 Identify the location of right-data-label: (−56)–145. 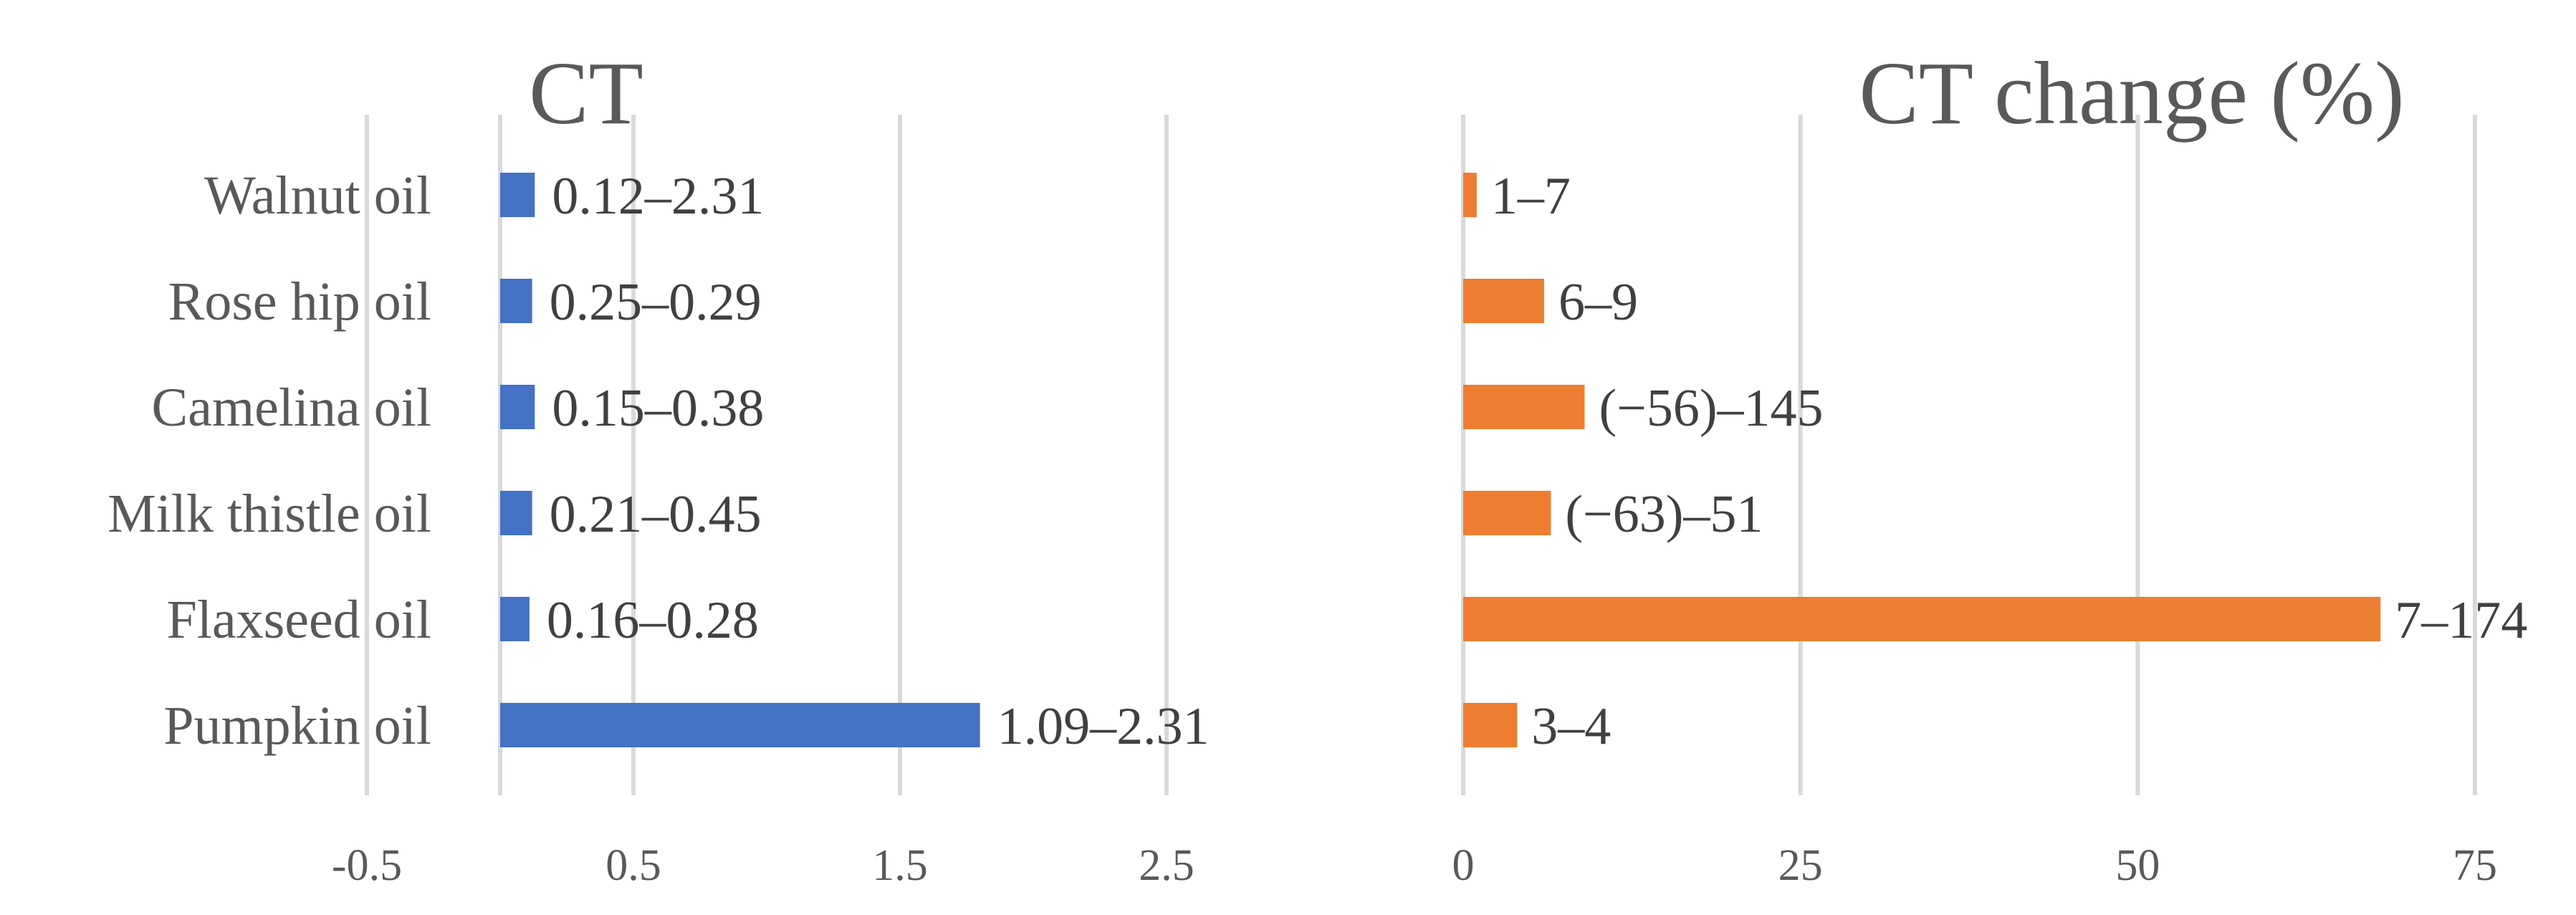
(1711, 408).